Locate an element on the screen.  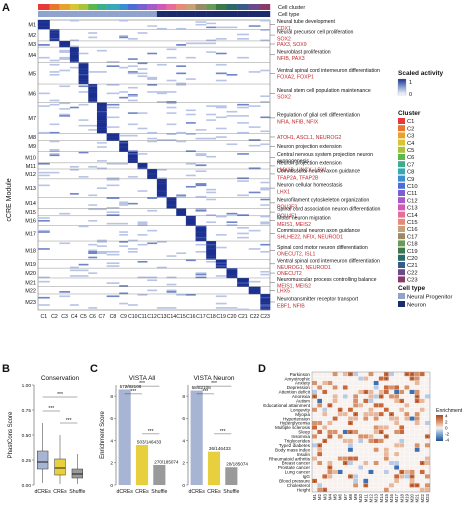
barchart-sig-label: *** is located at coordinates (151, 432).